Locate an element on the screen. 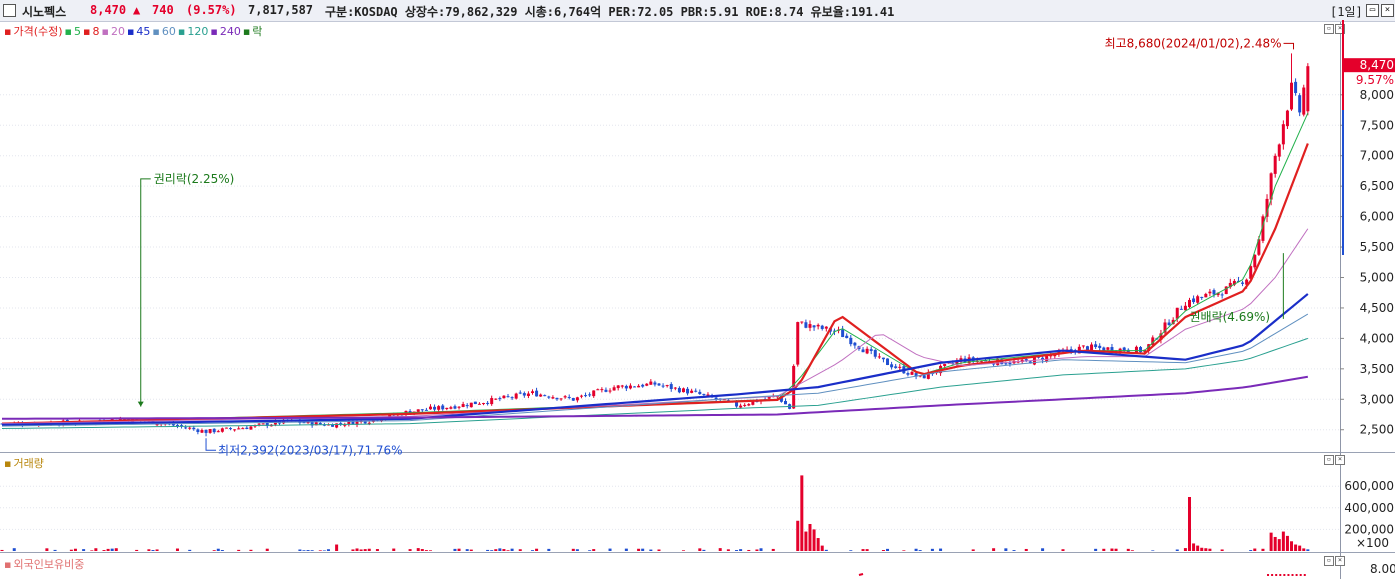  y-tick-label: 3,500 is located at coordinates (1377, 369).